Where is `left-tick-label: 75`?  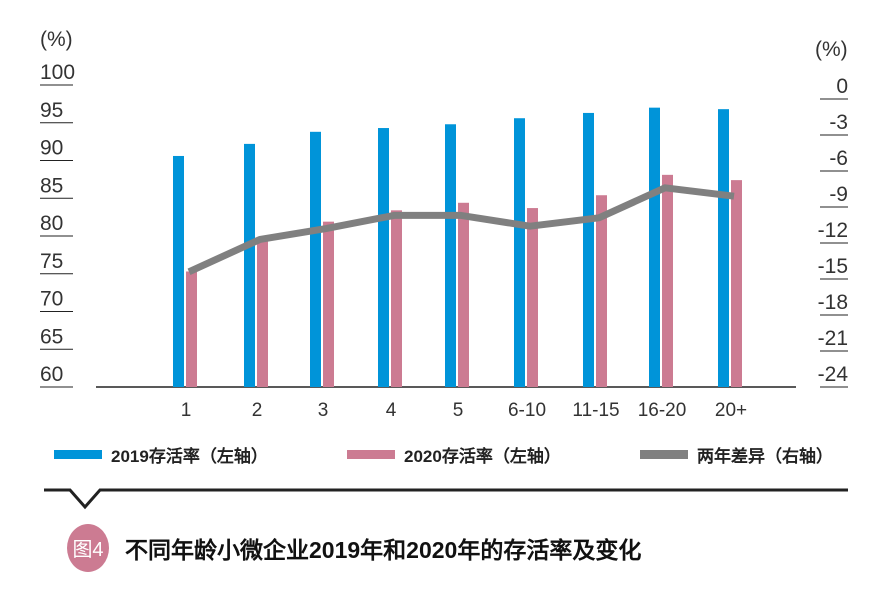 left-tick-label: 75 is located at coordinates (51, 261).